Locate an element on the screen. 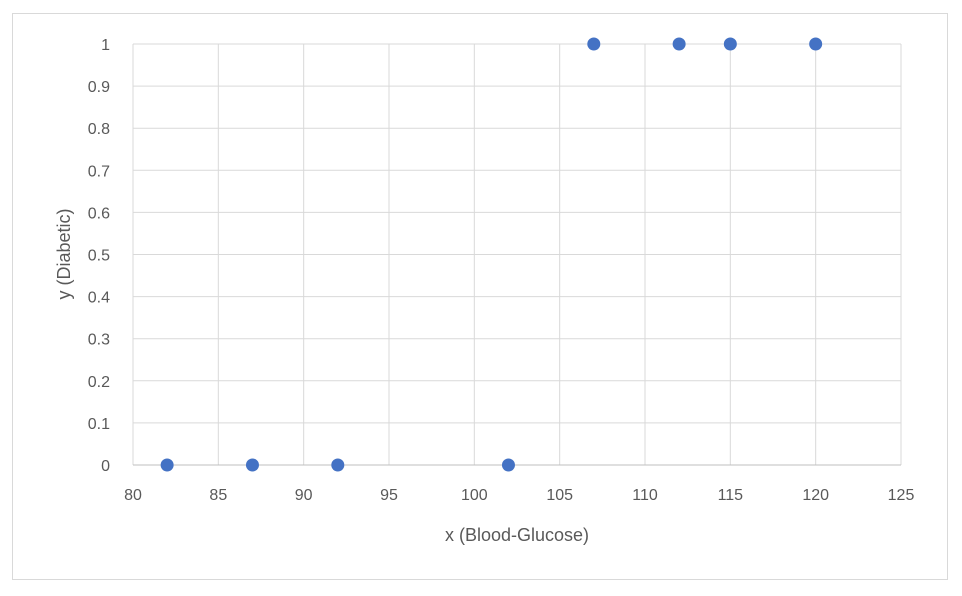 The image size is (962, 596). y-tick-label: 0 is located at coordinates (105, 466).